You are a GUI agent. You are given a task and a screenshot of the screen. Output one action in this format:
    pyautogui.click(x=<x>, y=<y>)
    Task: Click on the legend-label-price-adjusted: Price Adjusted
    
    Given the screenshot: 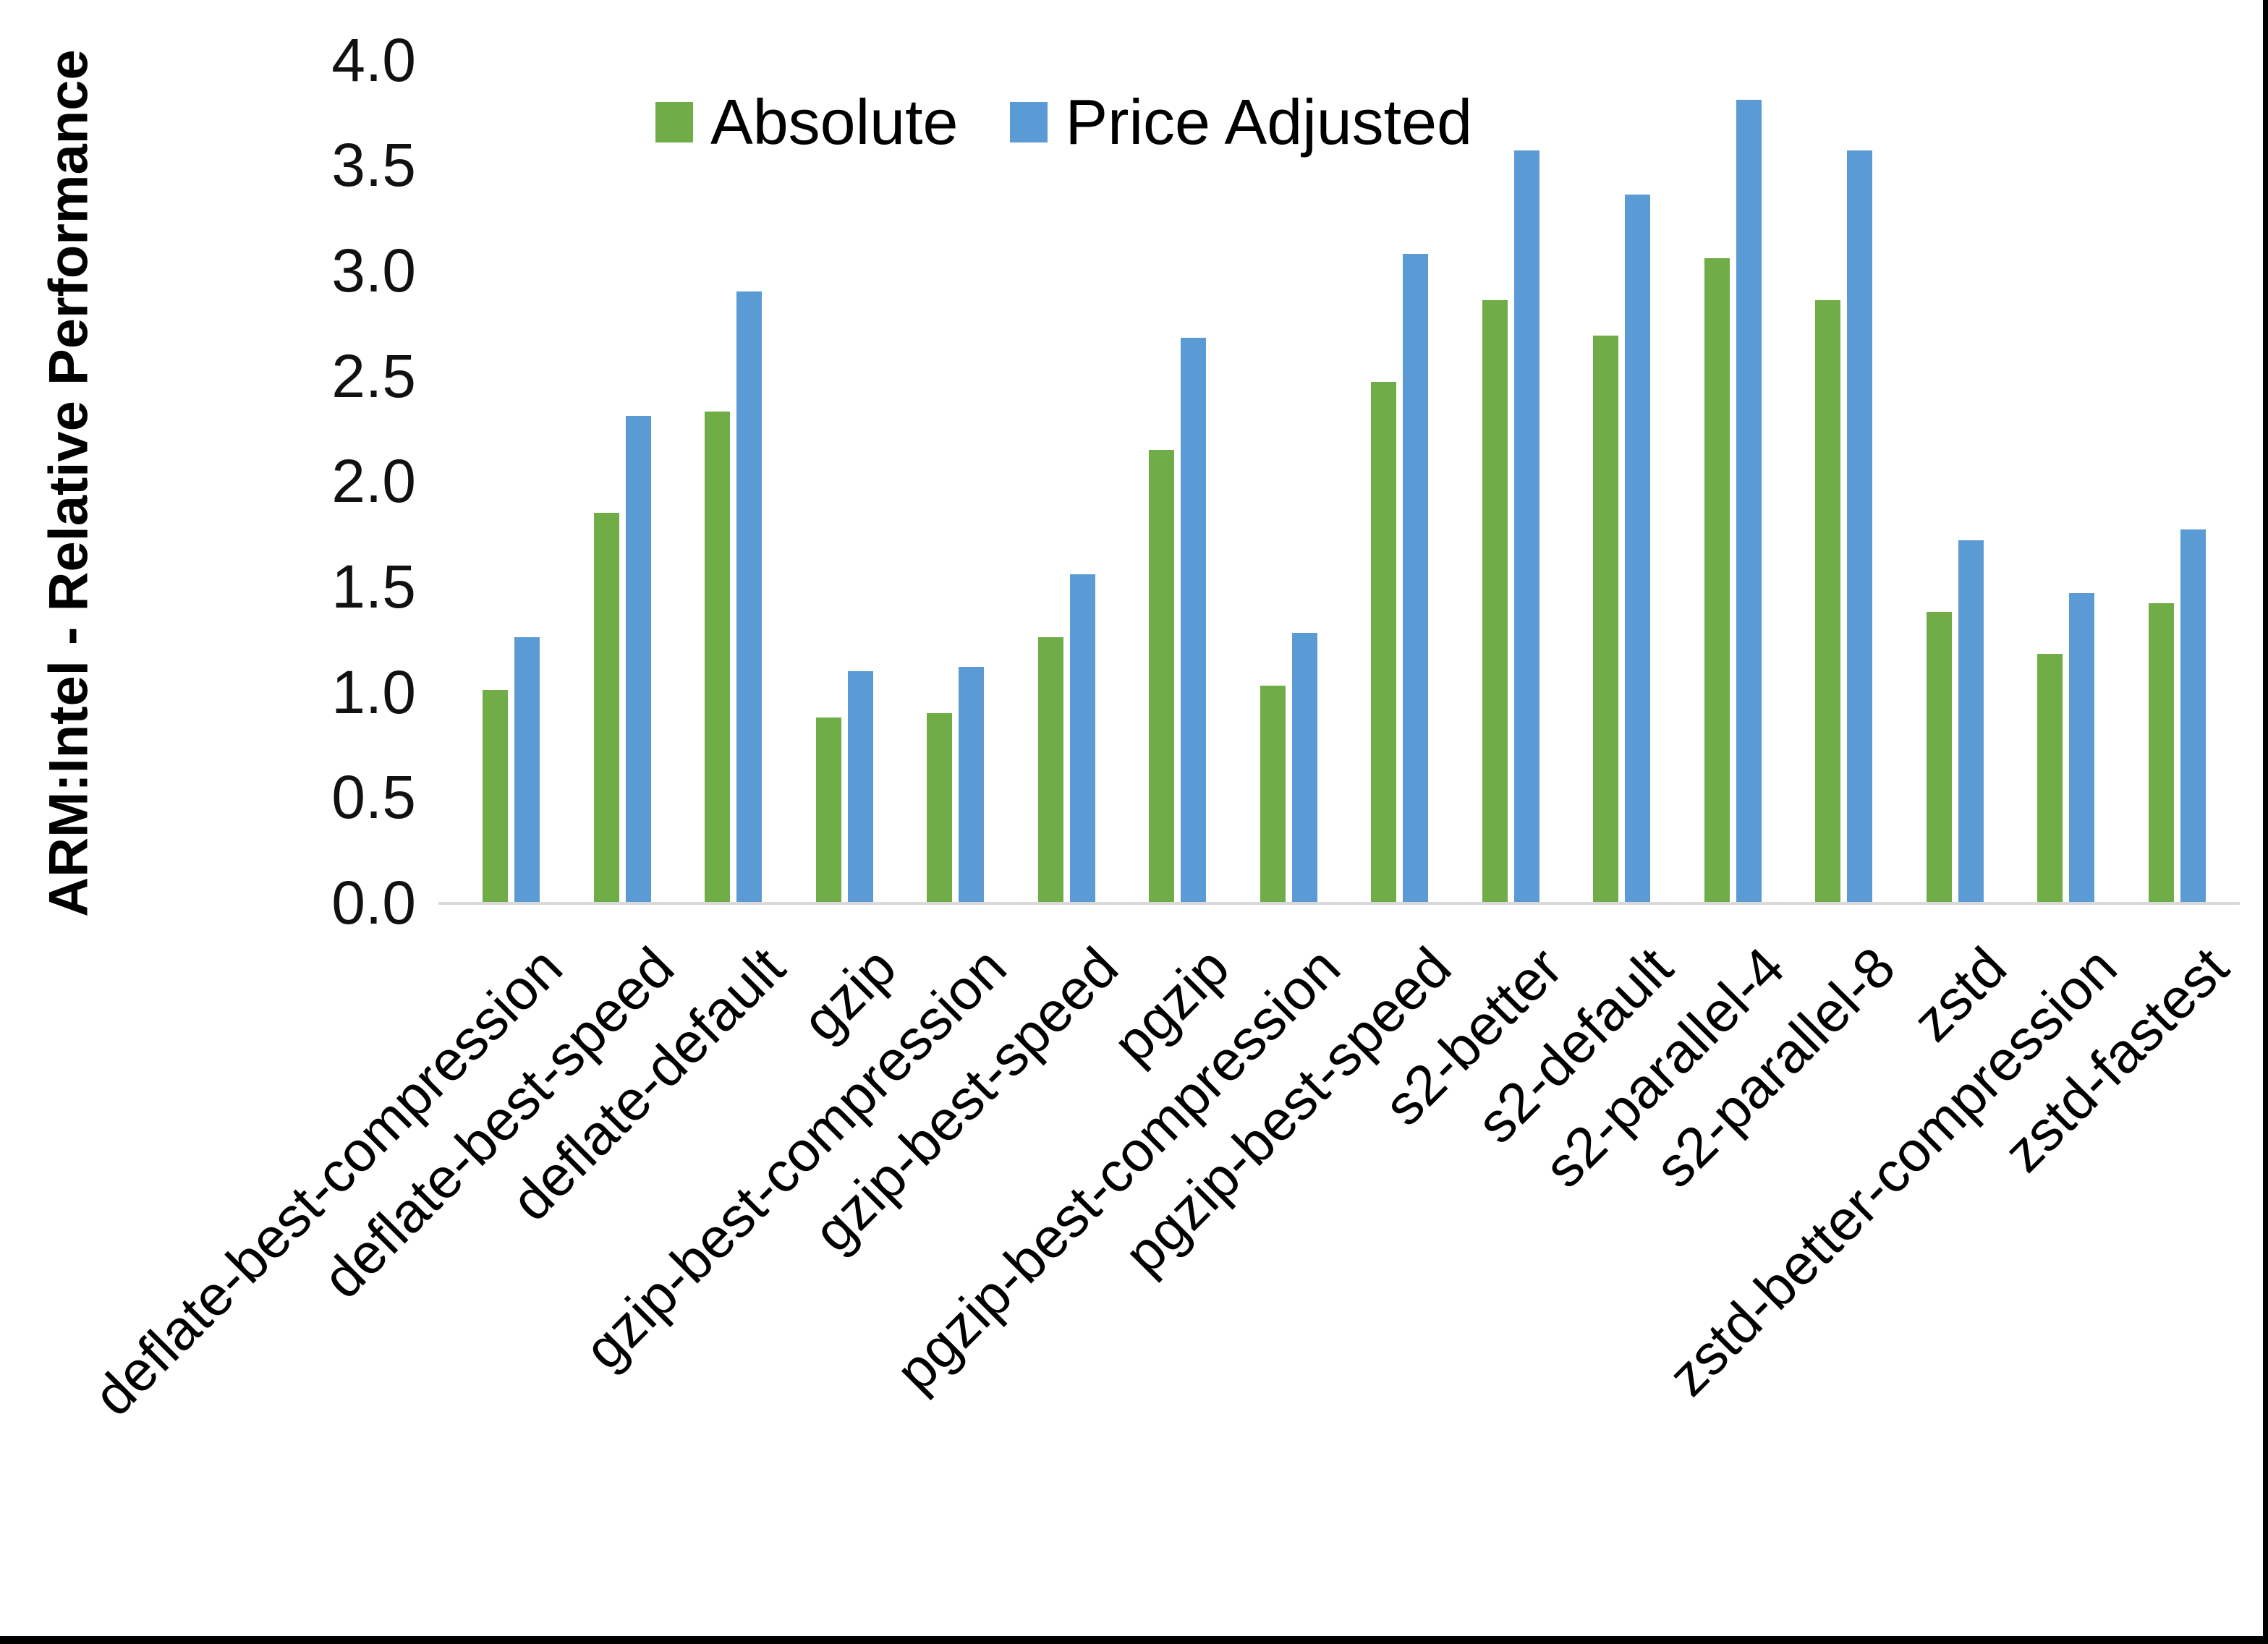 What is the action you would take?
    pyautogui.click(x=1269, y=122)
    